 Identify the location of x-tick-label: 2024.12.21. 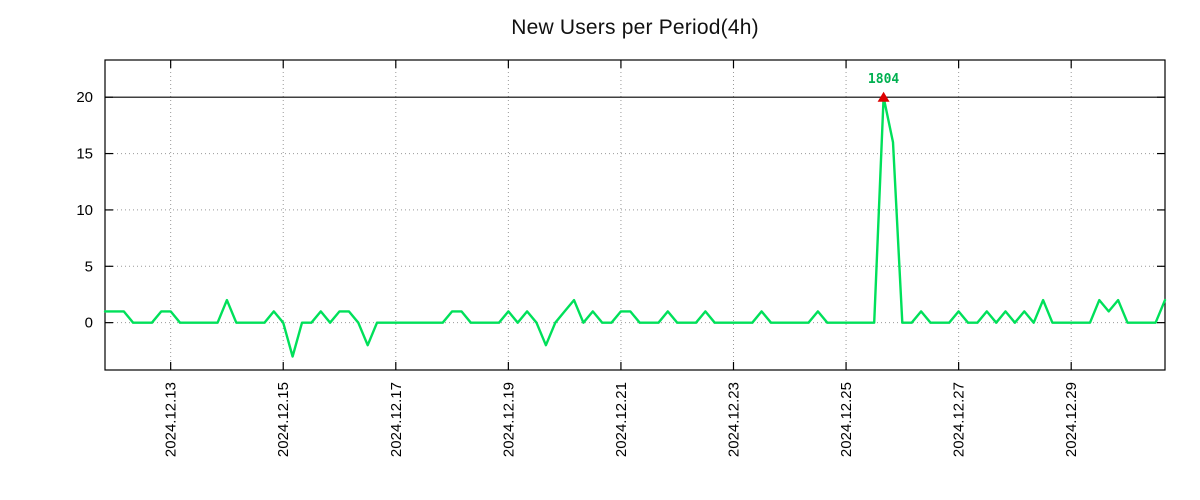
(621, 419).